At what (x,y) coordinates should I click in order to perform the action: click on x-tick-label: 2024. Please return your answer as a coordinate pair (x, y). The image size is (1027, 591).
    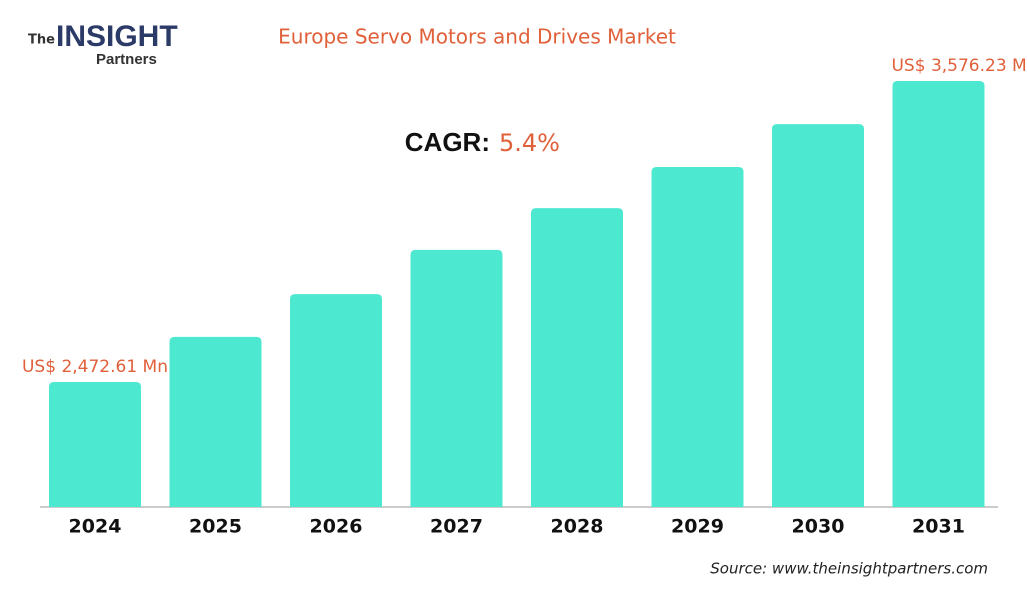
    Looking at the image, I should click on (95, 527).